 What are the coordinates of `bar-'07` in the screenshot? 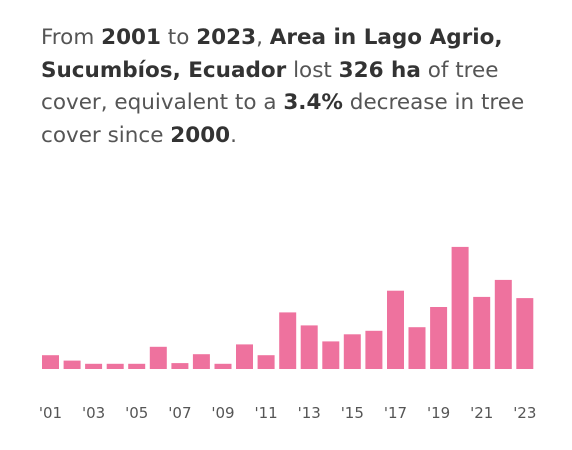 It's located at (179, 366).